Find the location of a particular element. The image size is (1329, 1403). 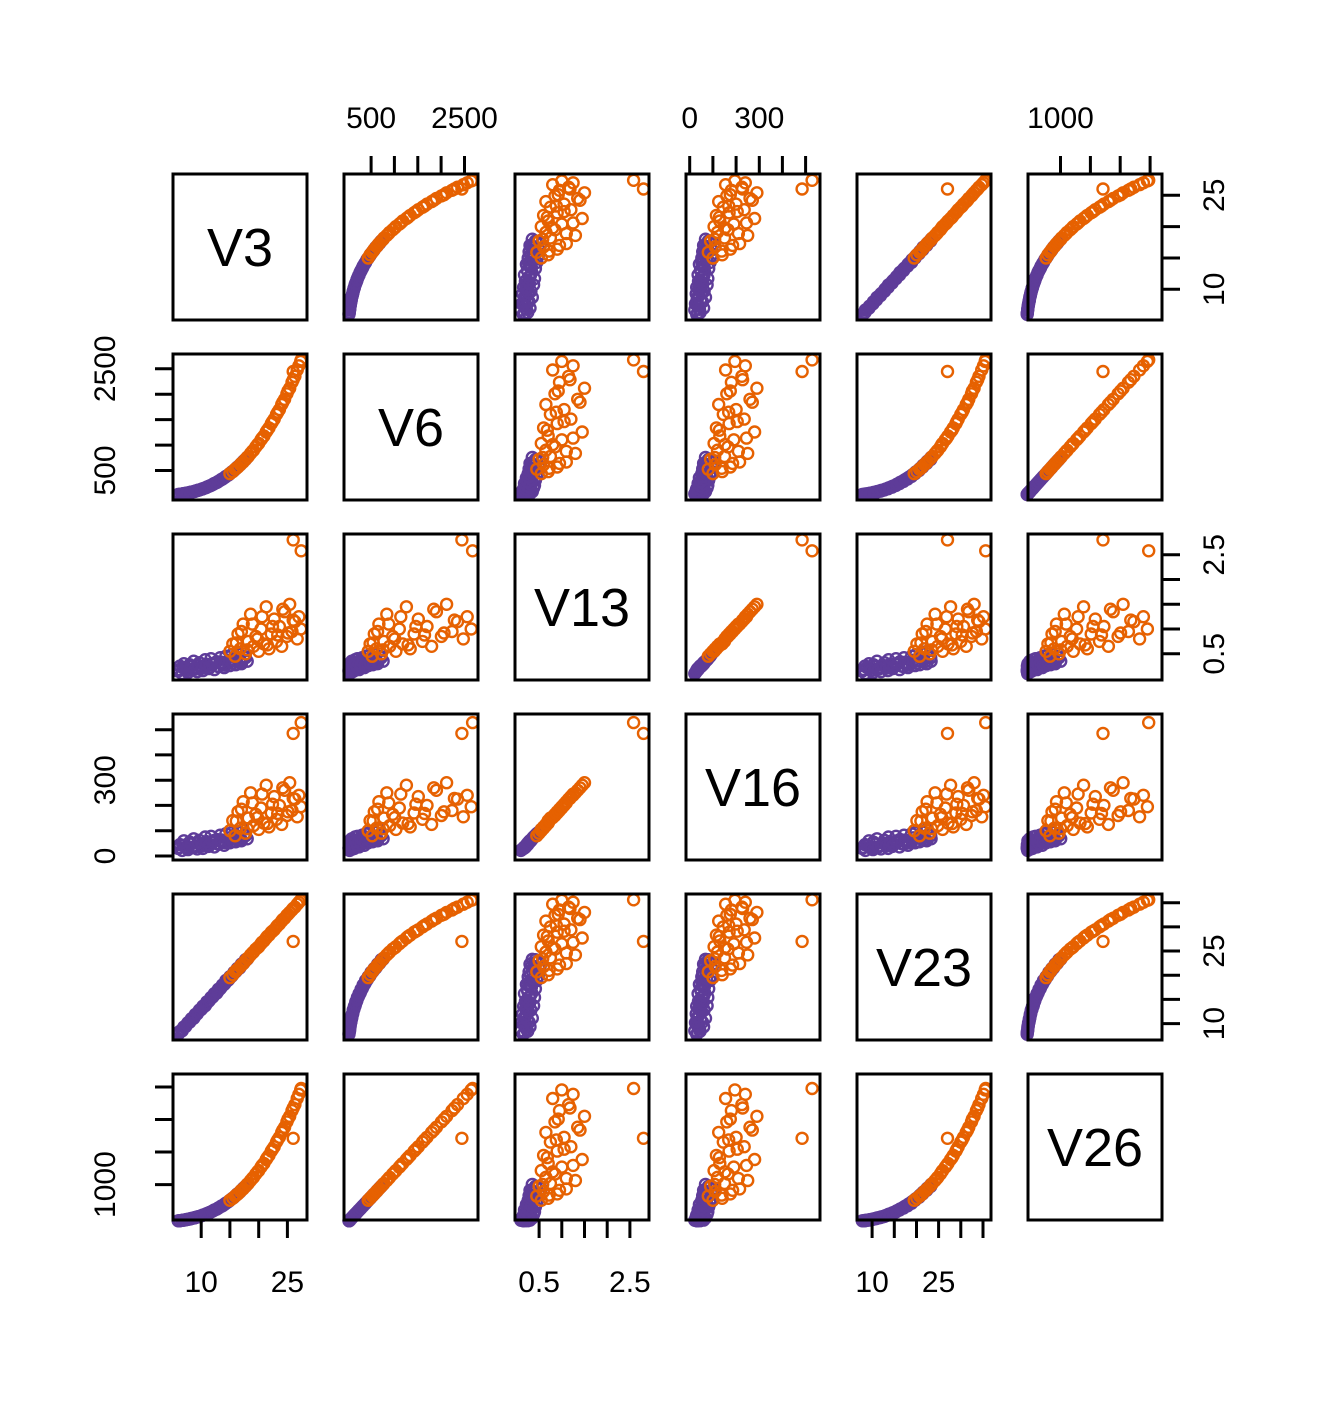

axis-tick-label: 500 is located at coordinates (371, 118).